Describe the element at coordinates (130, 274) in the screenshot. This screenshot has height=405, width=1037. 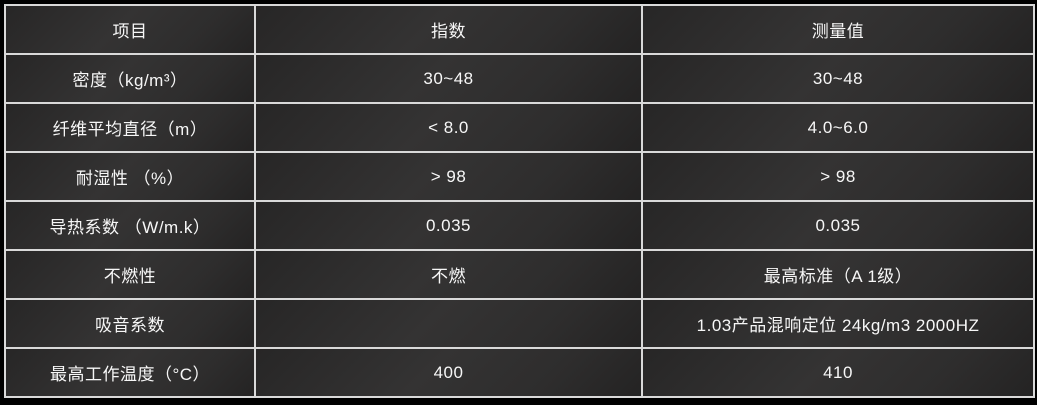
I see `cell-item: 不燃性` at that location.